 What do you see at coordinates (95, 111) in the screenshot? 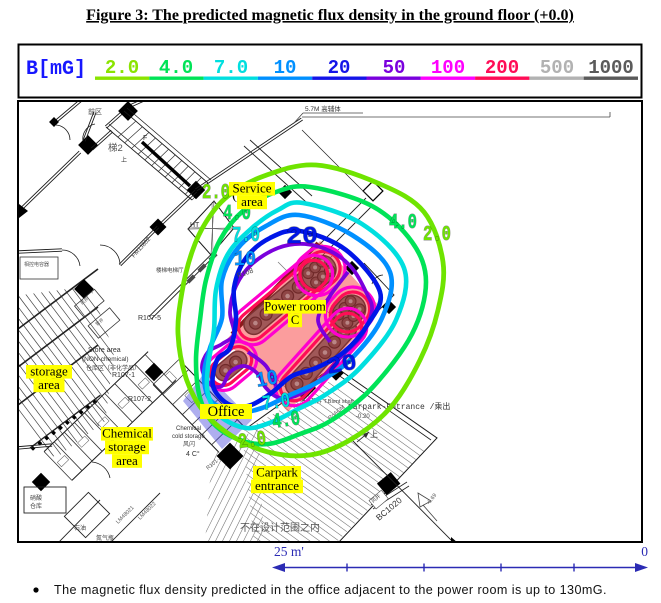
I see `svg-text: 前区` at bounding box center [95, 111].